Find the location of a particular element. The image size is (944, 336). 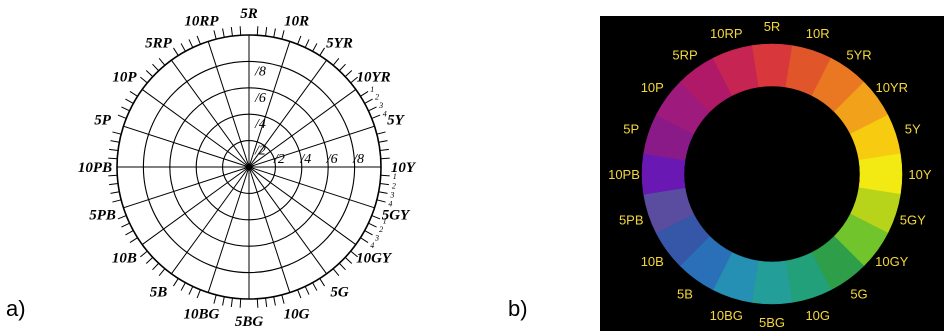

hue-label: 5BG is located at coordinates (249, 322).